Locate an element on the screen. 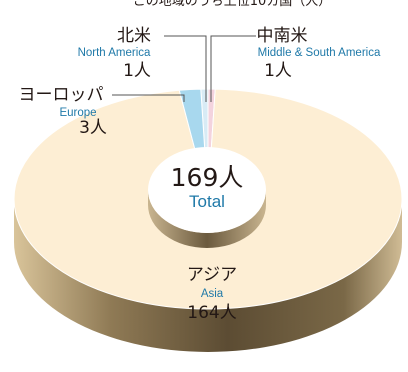 The width and height of the screenshot is (408, 372). total-value: 169人 is located at coordinates (207, 177).